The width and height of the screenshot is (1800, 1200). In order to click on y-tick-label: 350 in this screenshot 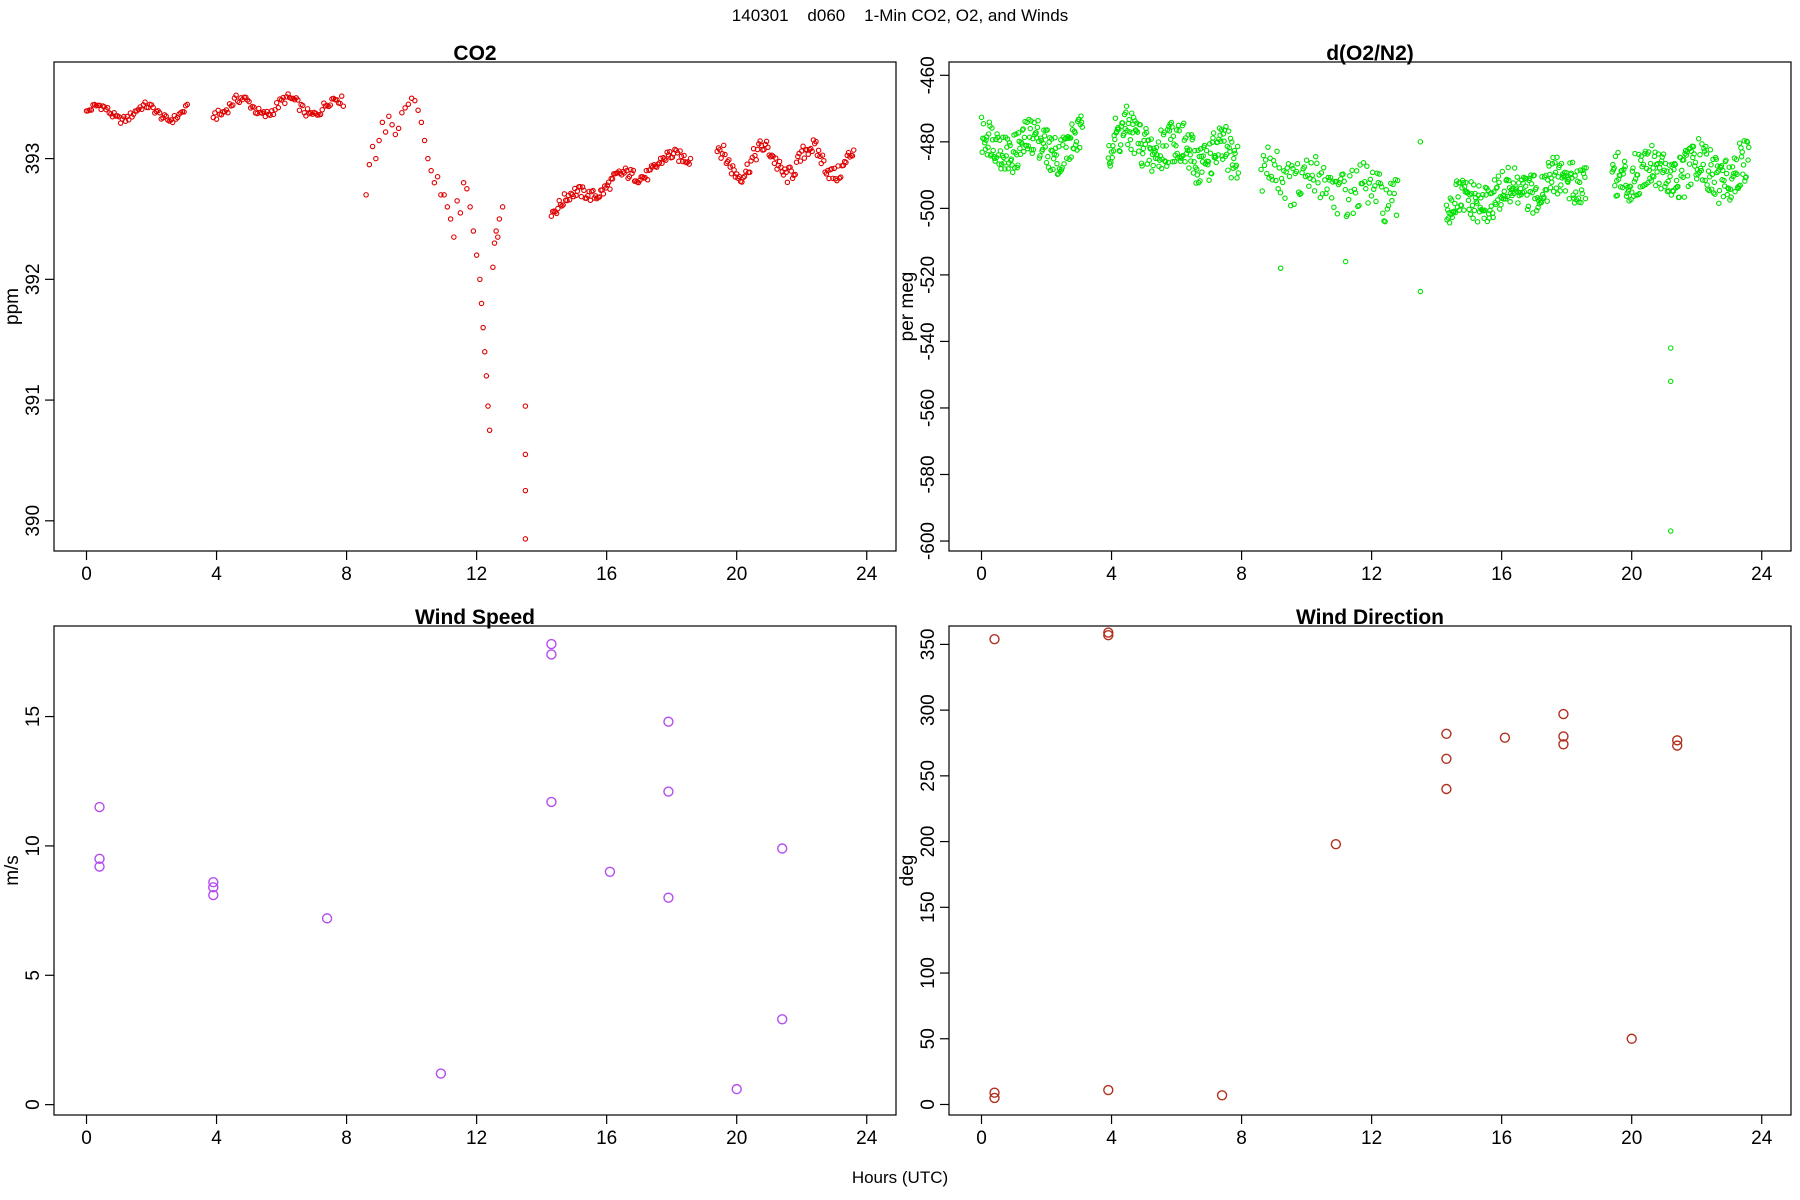, I will do `click(928, 645)`.